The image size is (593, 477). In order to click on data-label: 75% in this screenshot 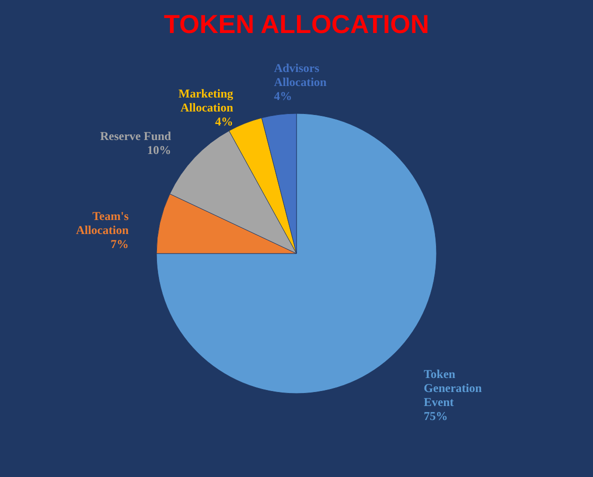, I will do `click(436, 415)`.